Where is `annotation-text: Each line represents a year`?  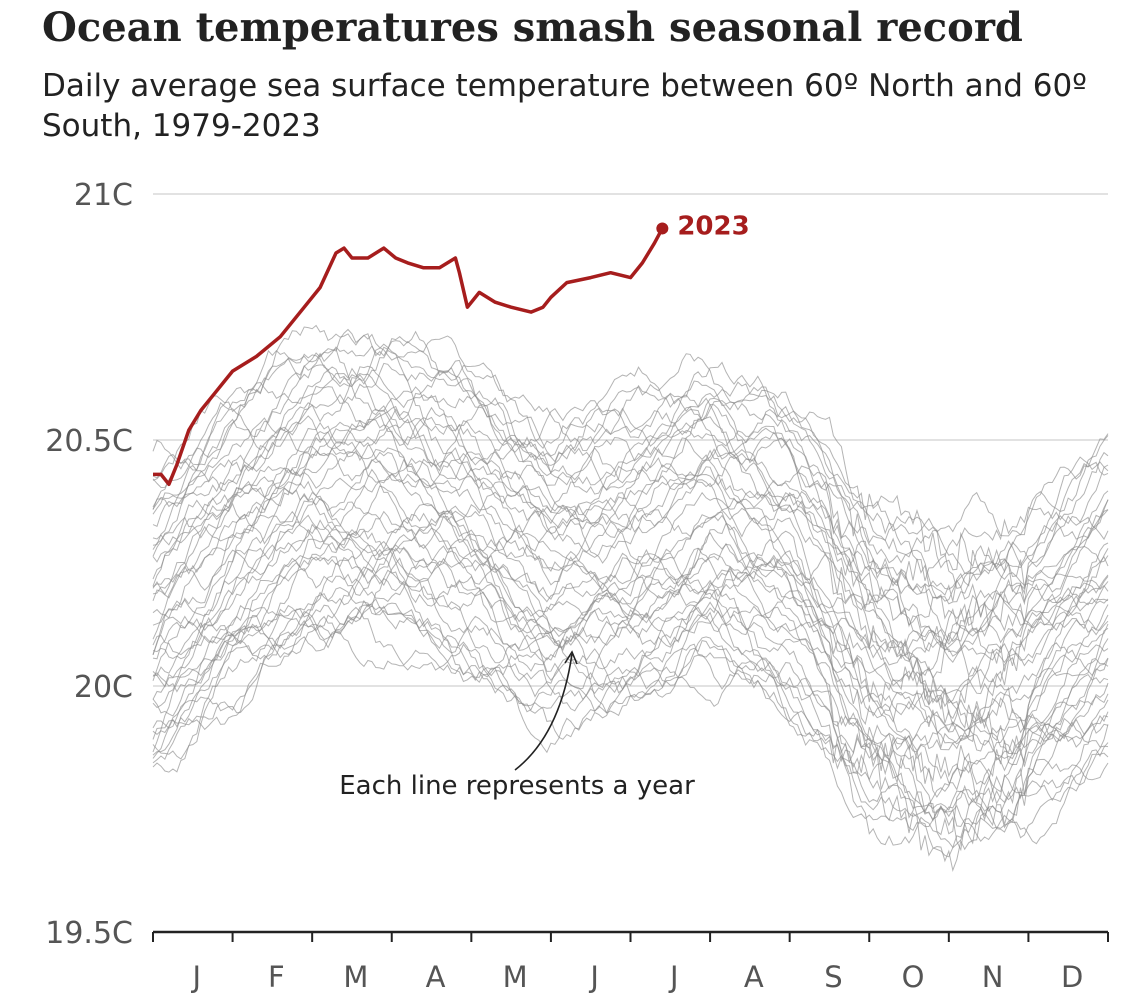
annotation-text: Each line represents a year is located at coordinates (517, 786).